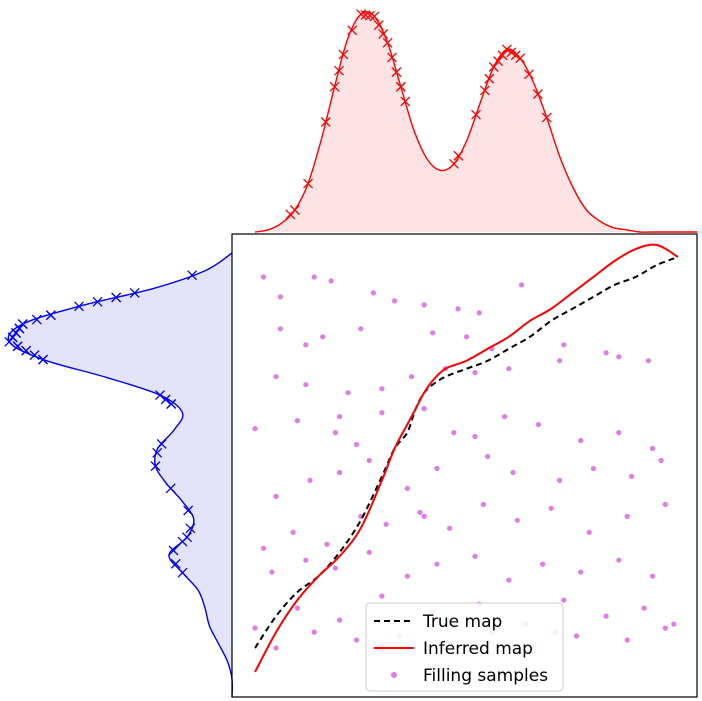  What do you see at coordinates (478, 649) in the screenshot?
I see `legend-label-inferred-map: Inferred map` at bounding box center [478, 649].